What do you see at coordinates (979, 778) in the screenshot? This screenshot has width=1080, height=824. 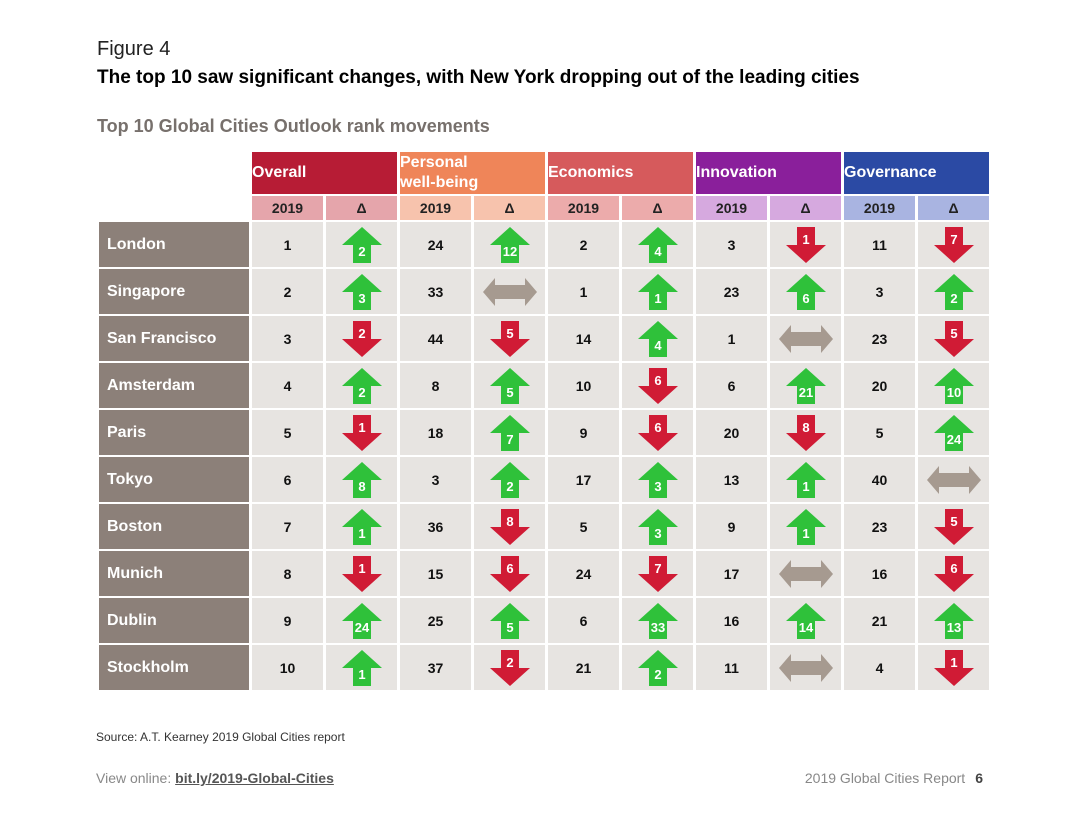 I see `page-number: 6` at bounding box center [979, 778].